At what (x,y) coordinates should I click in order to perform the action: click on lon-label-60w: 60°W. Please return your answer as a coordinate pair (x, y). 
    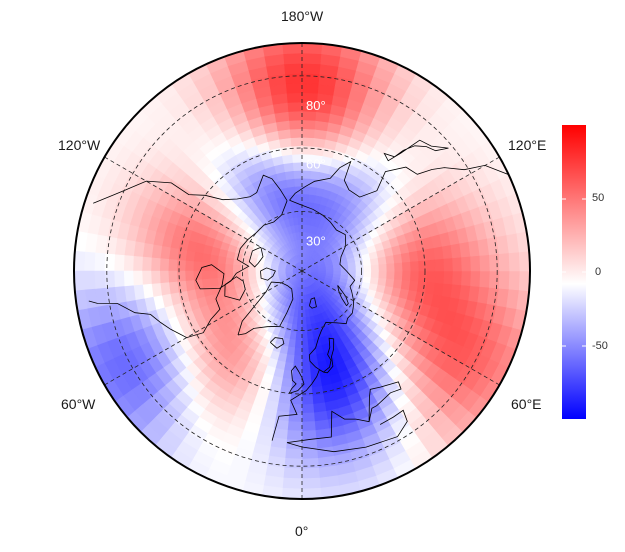
    Looking at the image, I should click on (78, 404).